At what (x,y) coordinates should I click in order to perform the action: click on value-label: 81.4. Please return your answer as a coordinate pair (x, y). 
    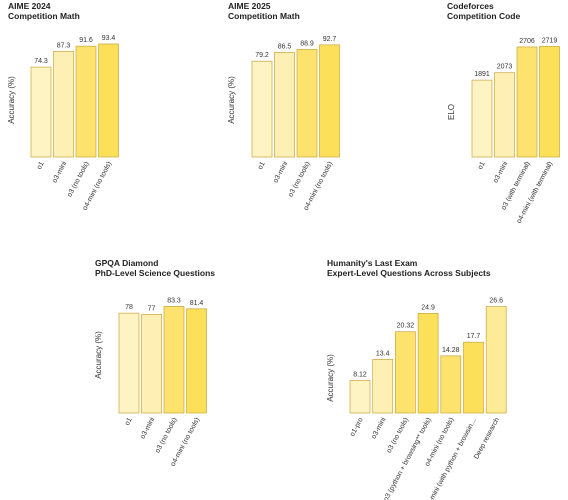
    Looking at the image, I should click on (197, 303).